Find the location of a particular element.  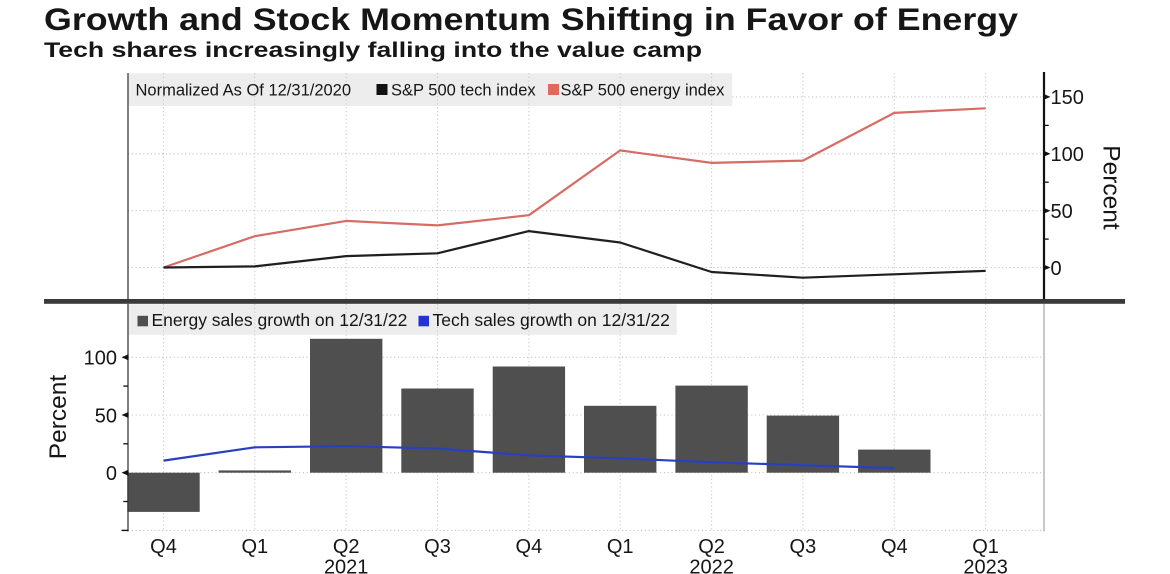

svg-text: S&P 500 energy index is located at coordinates (643, 91).